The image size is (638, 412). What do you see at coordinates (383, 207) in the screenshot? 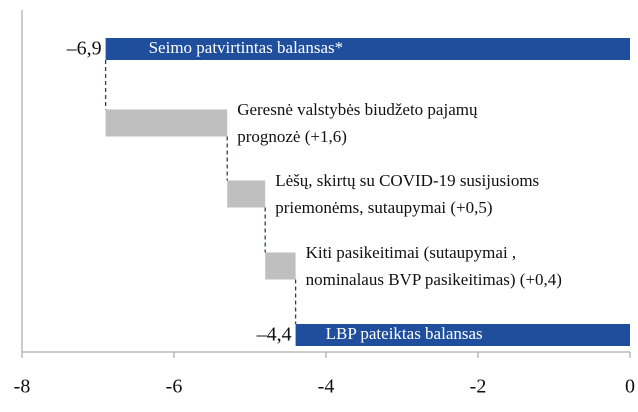
I see `category-label: priemonėms, sutaupymai (+0,5)` at bounding box center [383, 207].